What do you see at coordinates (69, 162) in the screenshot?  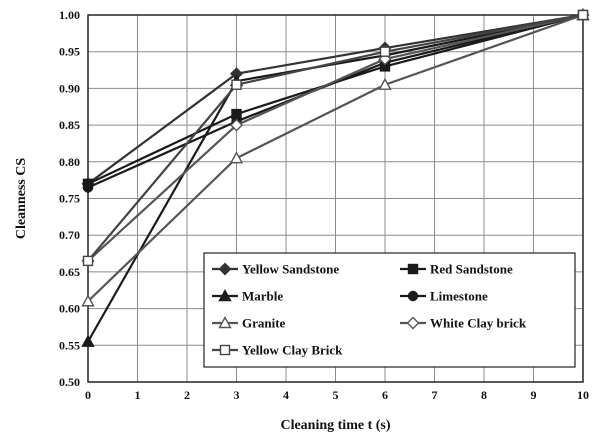 I see `y-tick-label: 0.80` at bounding box center [69, 162].